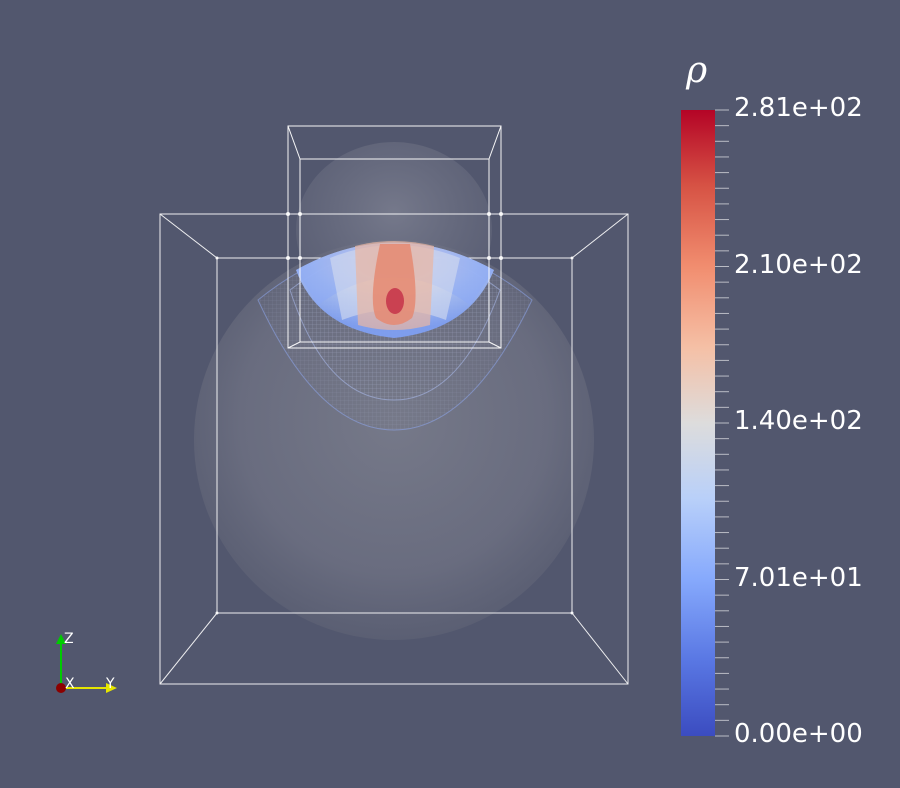  What do you see at coordinates (798, 265) in the screenshot?
I see `colorbar-label-upper: 2.10e+02` at bounding box center [798, 265].